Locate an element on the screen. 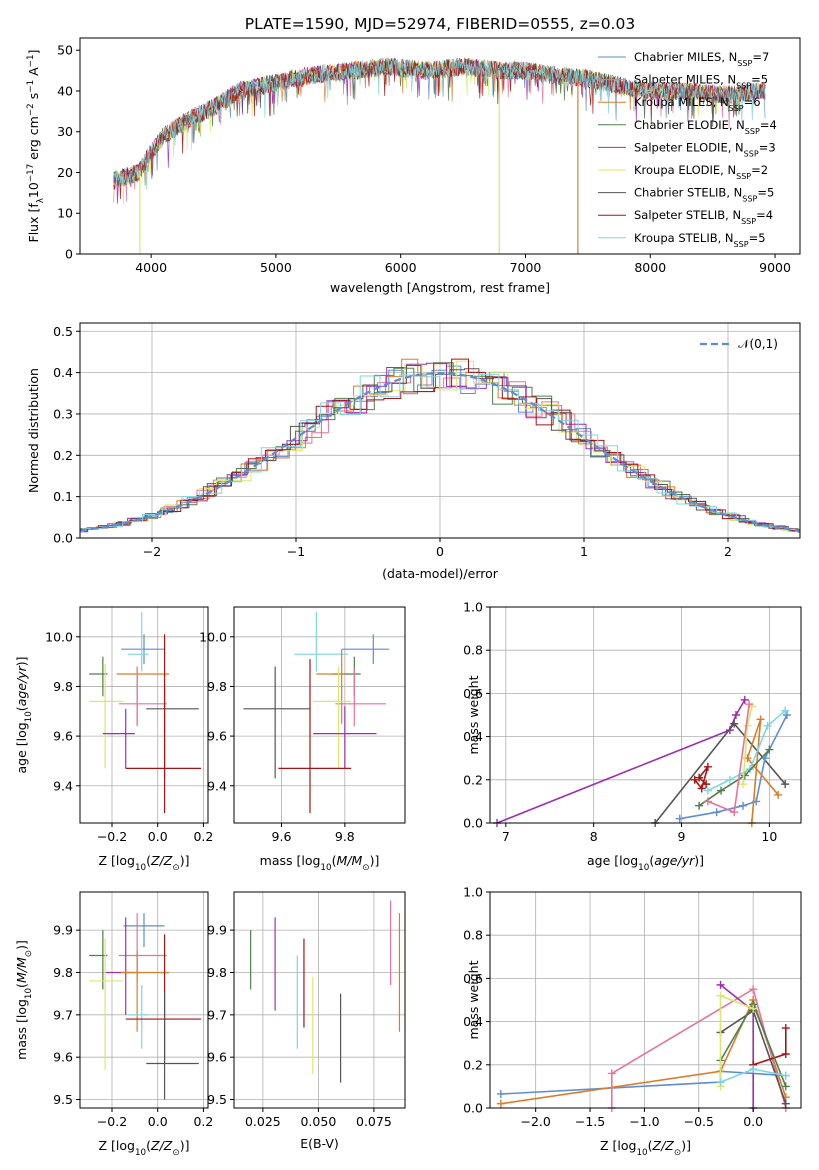 The width and height of the screenshot is (819, 1170). x-tick-label: 0.2 is located at coordinates (203, 836).